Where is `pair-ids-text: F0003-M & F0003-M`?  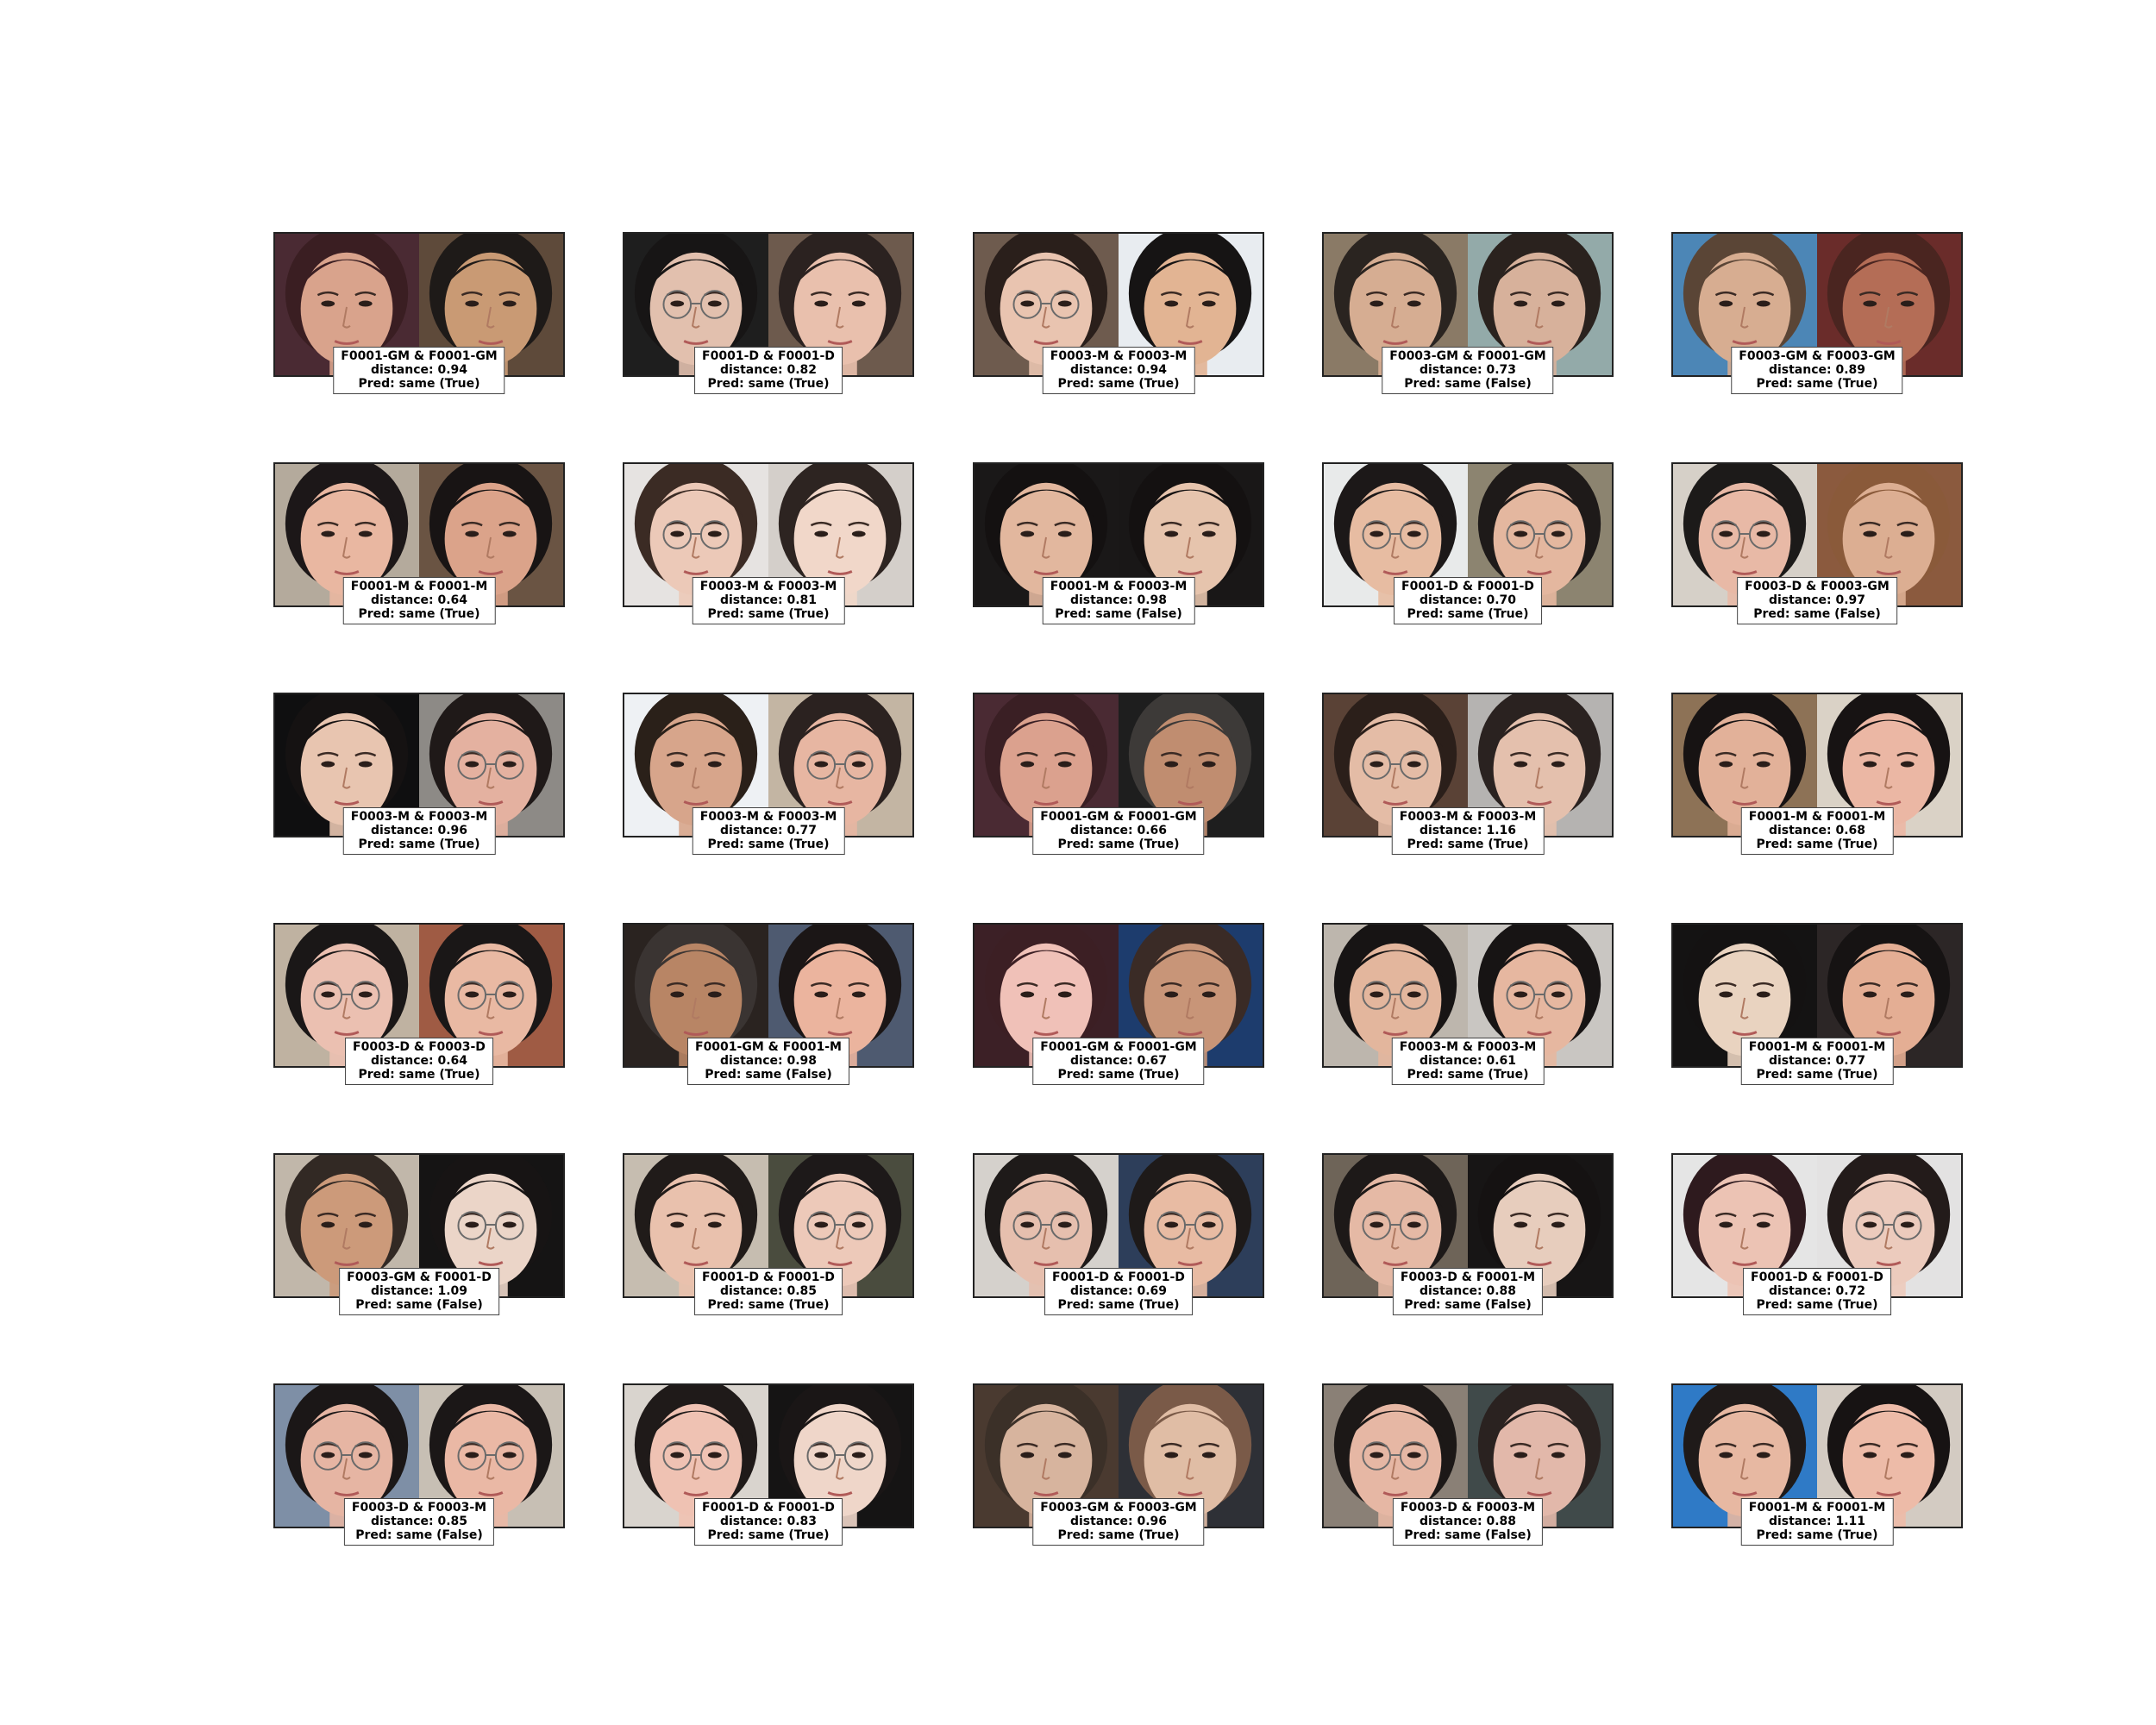 pair-ids-text: F0003-M & F0003-M is located at coordinates (419, 817).